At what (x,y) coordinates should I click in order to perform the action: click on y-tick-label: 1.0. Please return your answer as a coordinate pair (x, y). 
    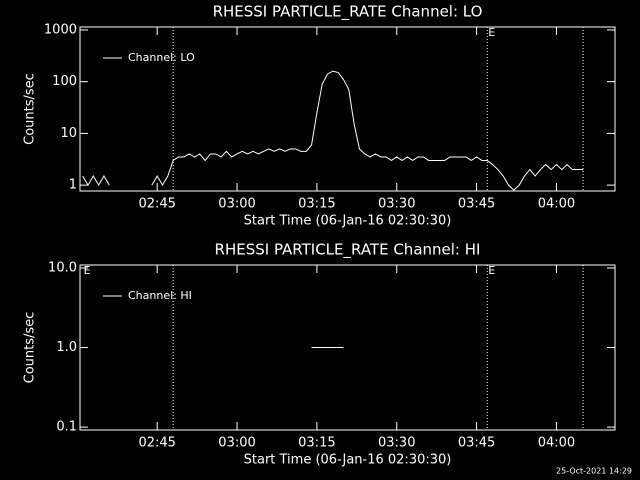
    Looking at the image, I should click on (66, 347).